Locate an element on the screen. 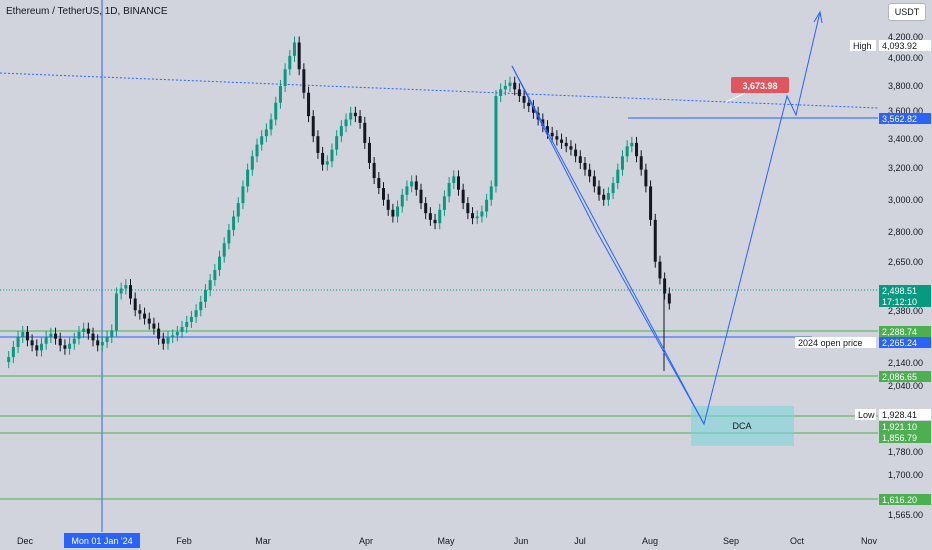 This screenshot has height=550, width=932. y-tick-label: 3,200.00 is located at coordinates (905, 168).